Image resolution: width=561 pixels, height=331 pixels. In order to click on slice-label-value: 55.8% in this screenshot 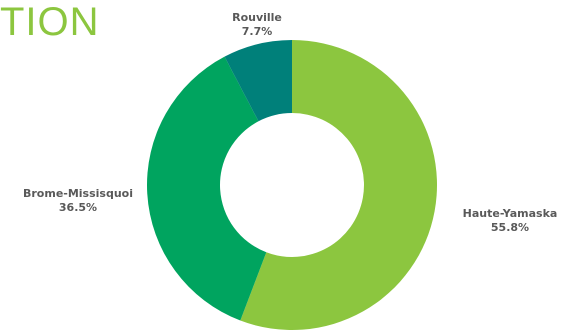, I will do `click(510, 227)`.